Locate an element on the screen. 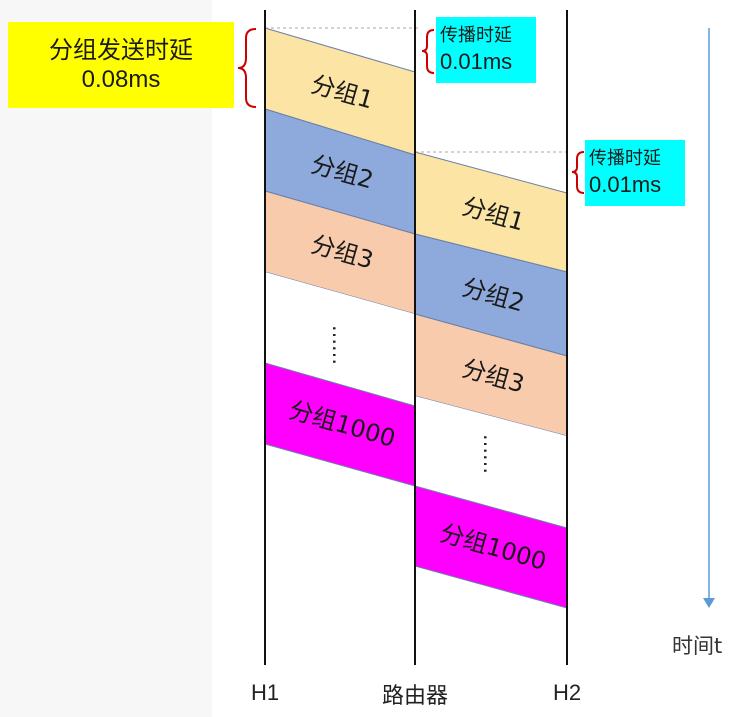 This screenshot has width=752, height=717. prop-delay-value-1: 0.01ms is located at coordinates (476, 61).